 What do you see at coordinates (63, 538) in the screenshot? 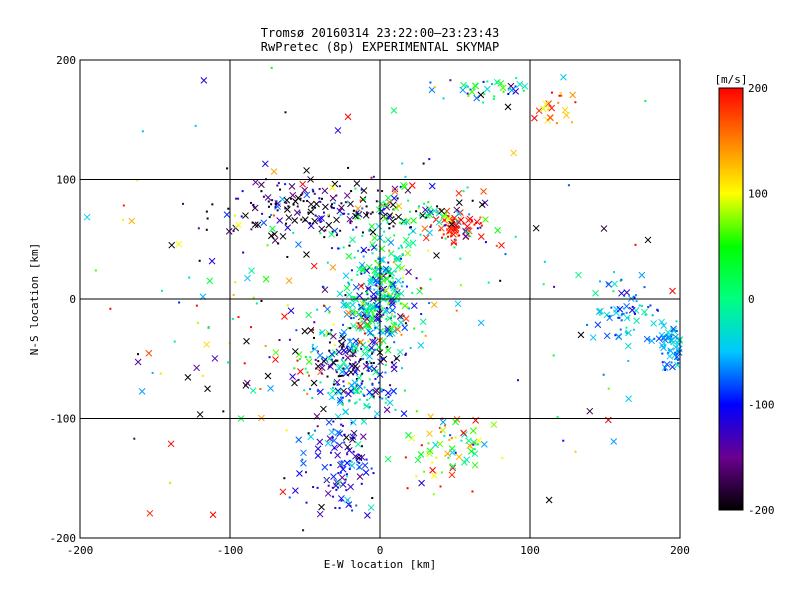
I see `y-tick-label: -200` at bounding box center [63, 538].